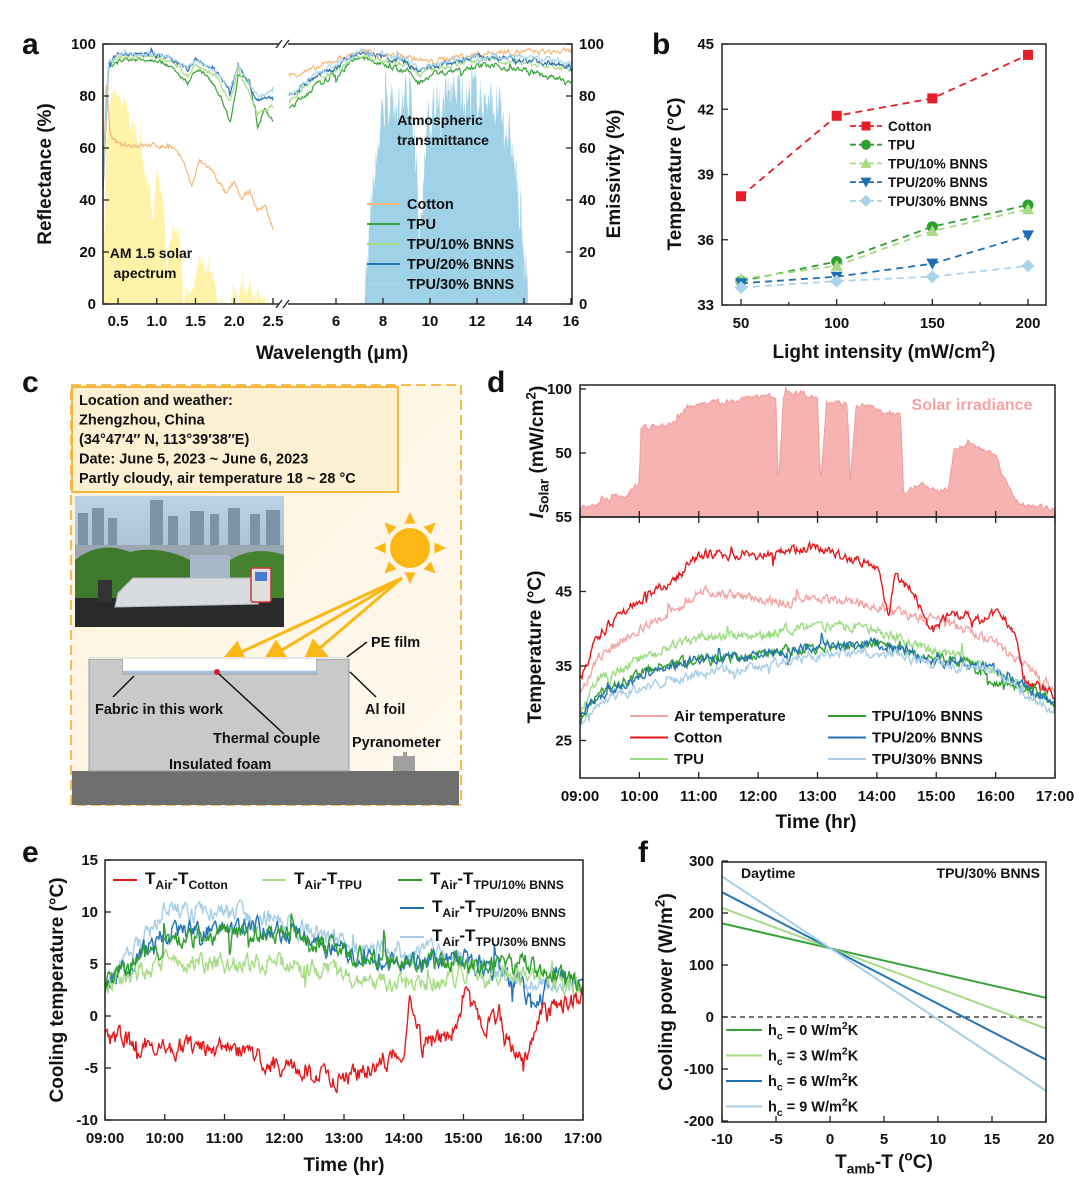 This screenshot has height=1180, width=1080. Describe the element at coordinates (836, 323) in the screenshot. I see `x-tick-label: 100` at that location.